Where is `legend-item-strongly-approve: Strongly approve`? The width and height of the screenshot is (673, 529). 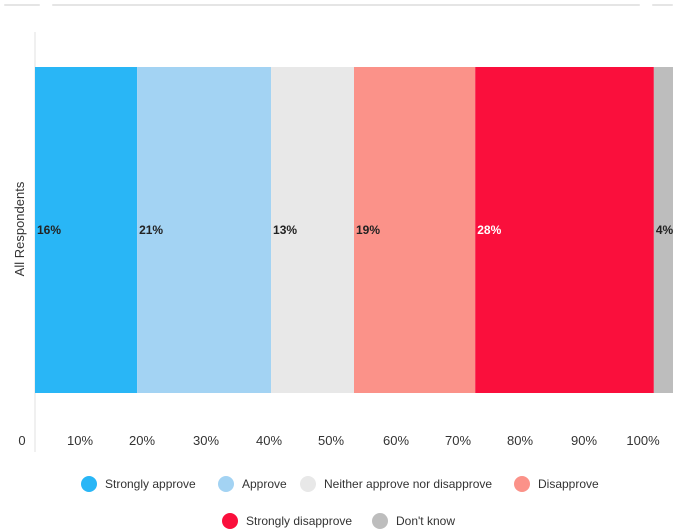 legend-item-strongly-approve: Strongly approve is located at coordinates (138, 484).